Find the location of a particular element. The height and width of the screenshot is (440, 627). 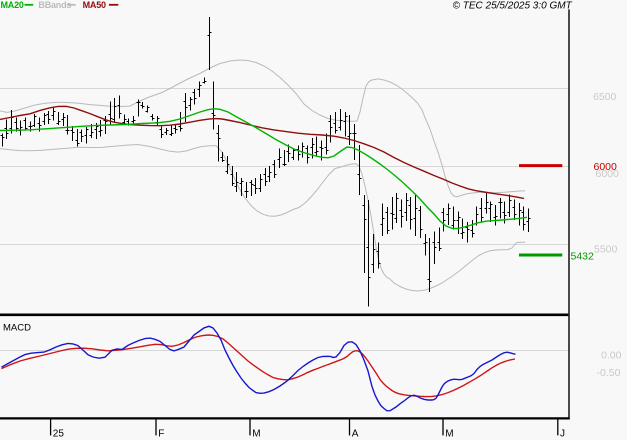

svg-text: MA20 is located at coordinates (12, 5).